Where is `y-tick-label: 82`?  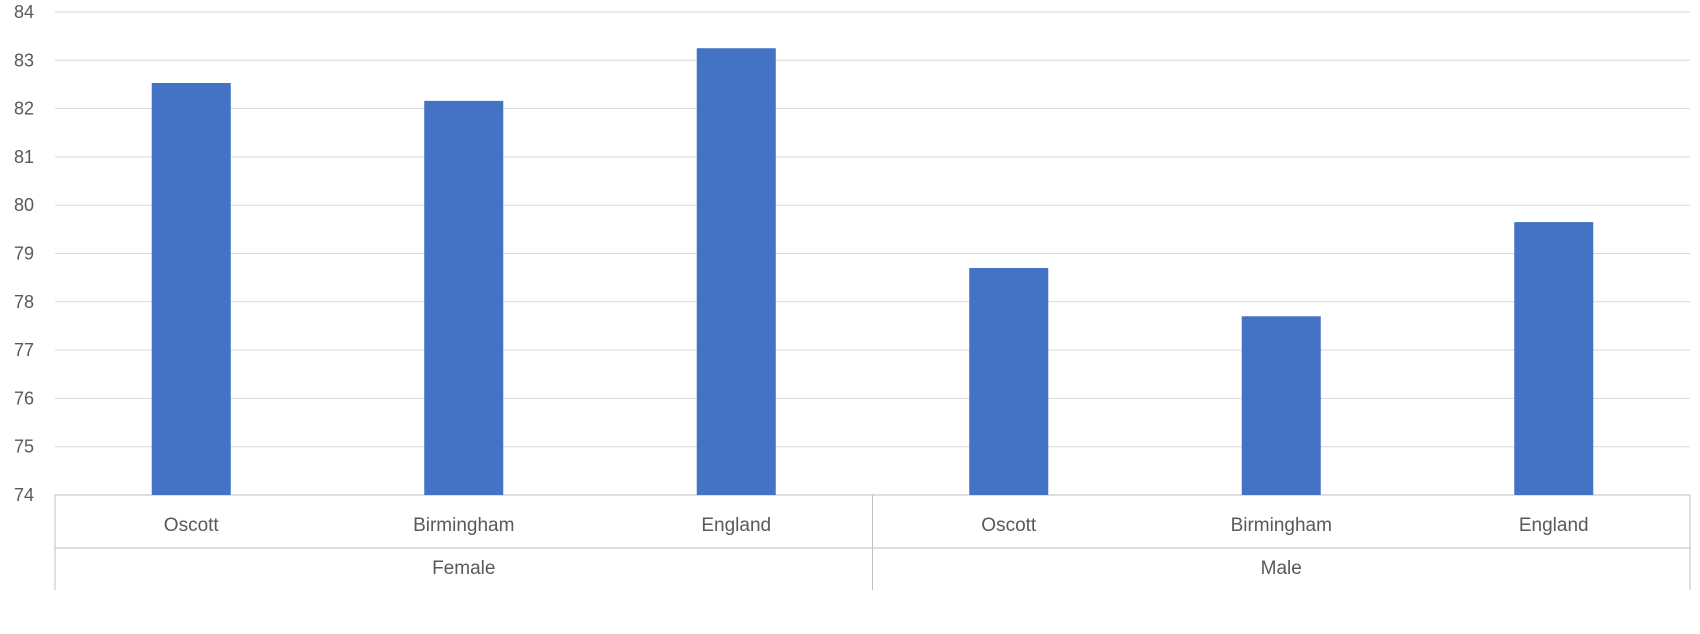 y-tick-label: 82 is located at coordinates (24, 109).